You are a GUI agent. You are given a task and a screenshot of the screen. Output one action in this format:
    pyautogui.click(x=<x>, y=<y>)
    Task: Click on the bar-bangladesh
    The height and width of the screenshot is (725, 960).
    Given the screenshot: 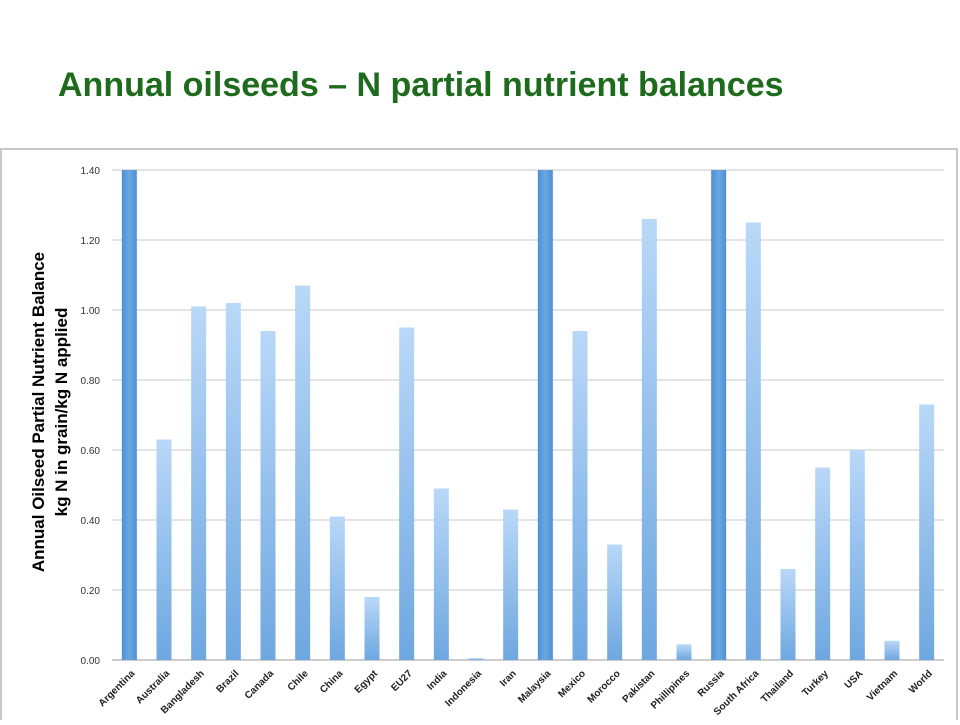 What is the action you would take?
    pyautogui.click(x=199, y=483)
    